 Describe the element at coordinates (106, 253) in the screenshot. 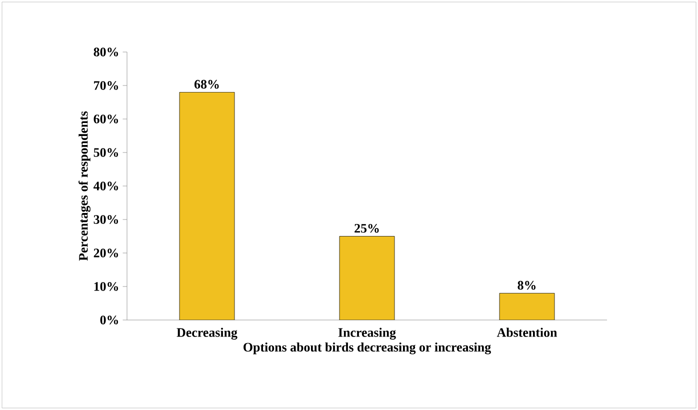

I see `y-tick-label: 20%` at that location.